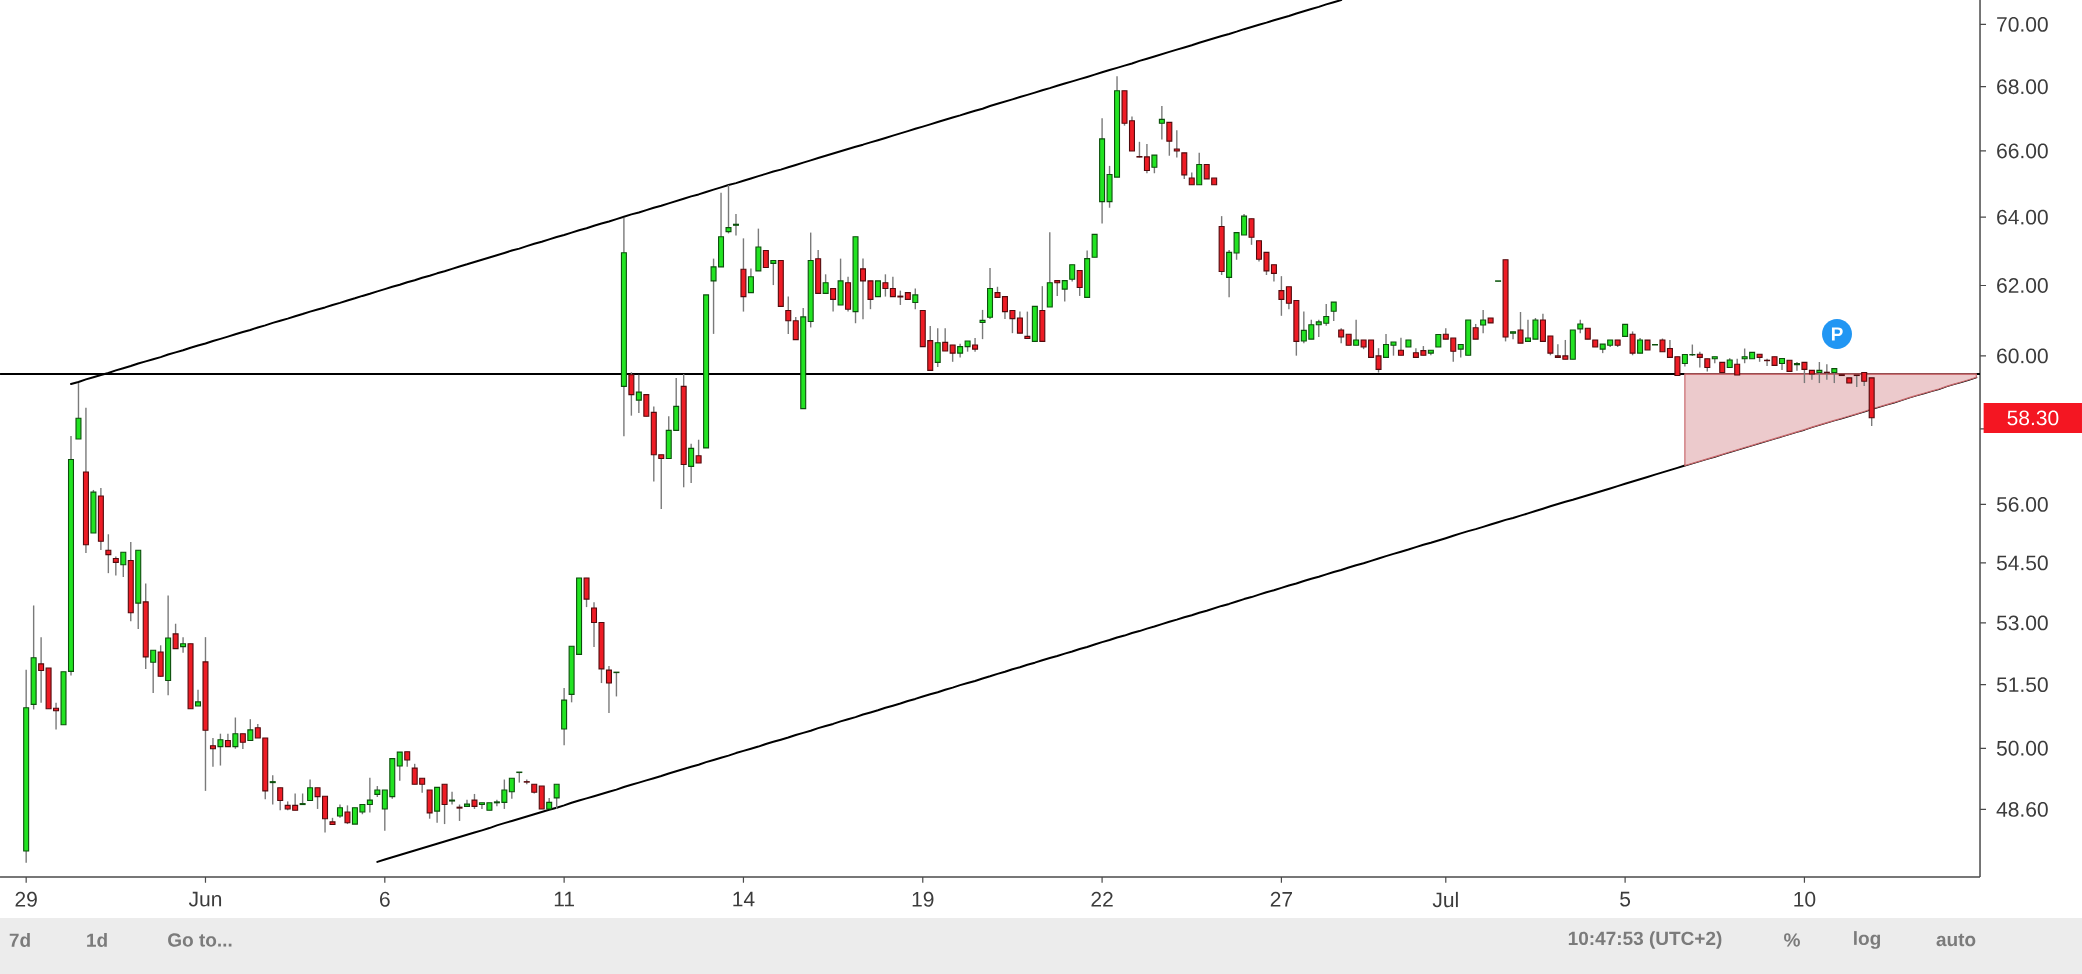 This screenshot has width=2082, height=974. I want to click on y-tick-label: 62.00, so click(2022, 285).